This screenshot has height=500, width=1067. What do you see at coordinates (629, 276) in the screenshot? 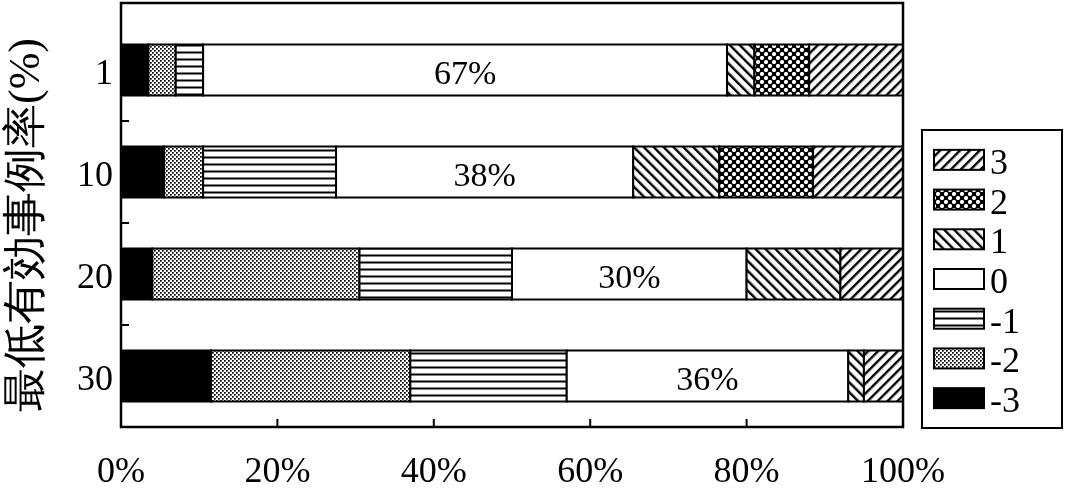
I see `data-label: 30%` at bounding box center [629, 276].